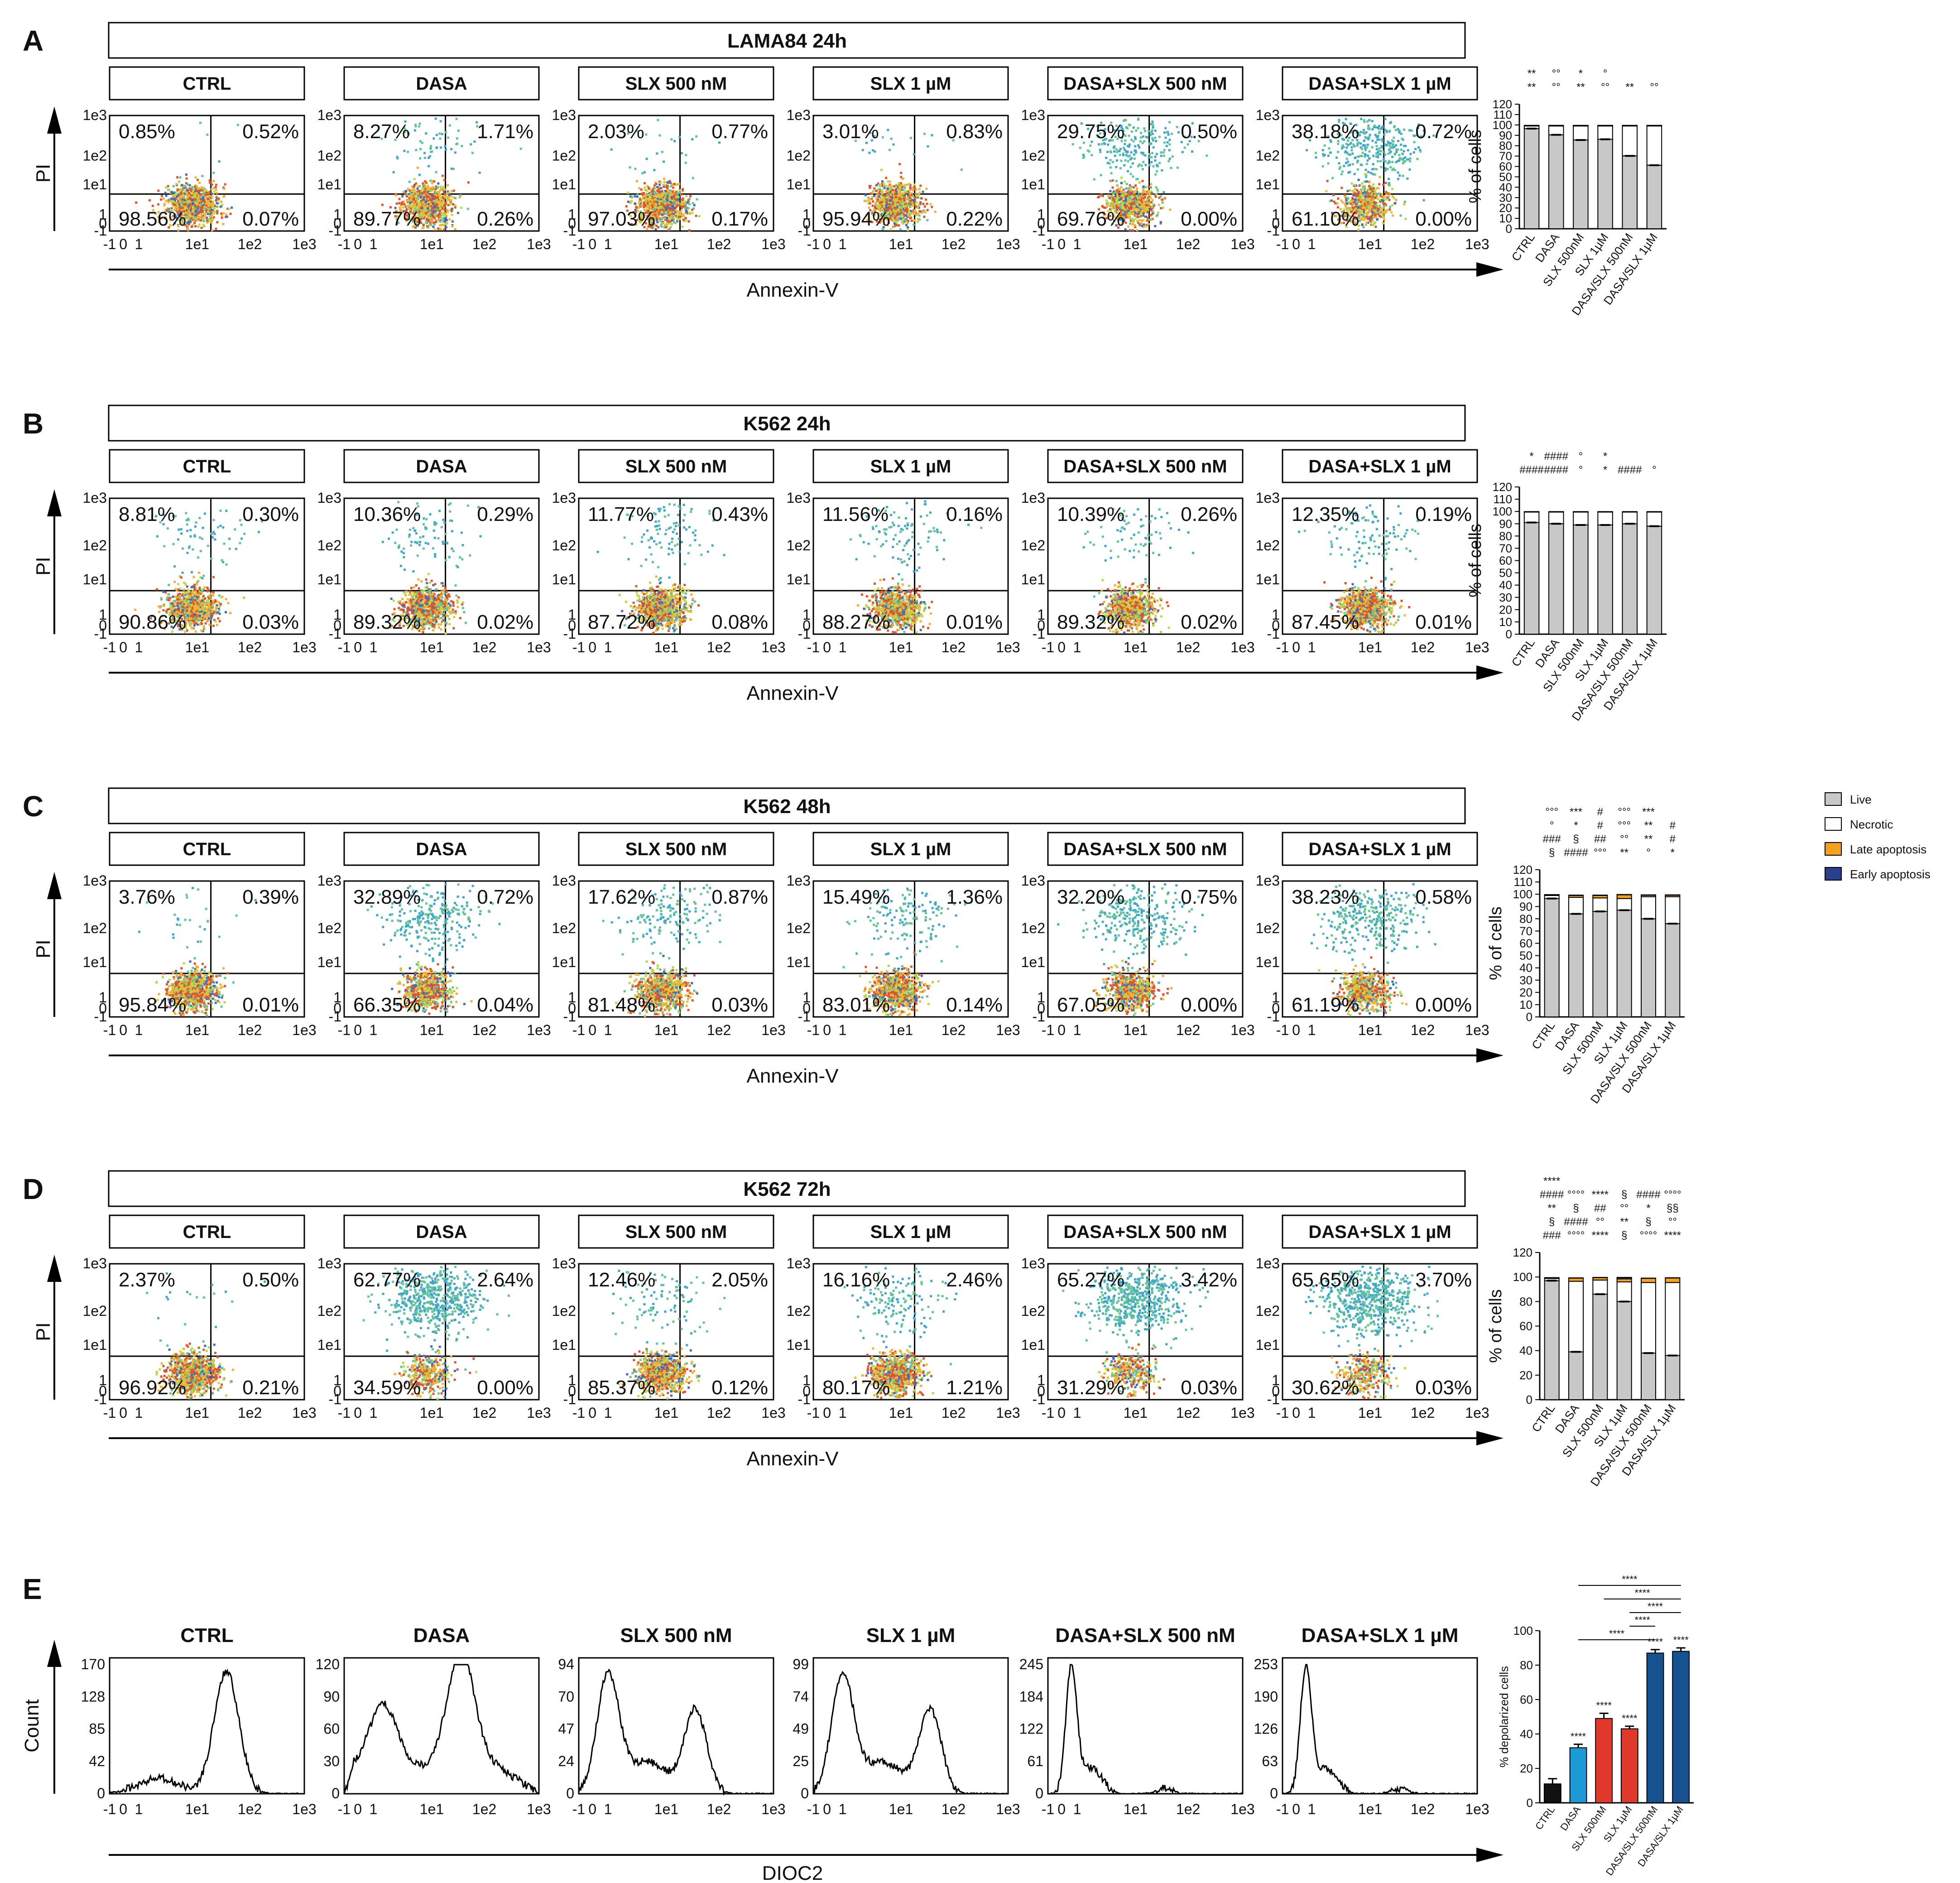  What do you see at coordinates (270, 131) in the screenshot?
I see `quadrant-ur-percent: 0.52%` at bounding box center [270, 131].